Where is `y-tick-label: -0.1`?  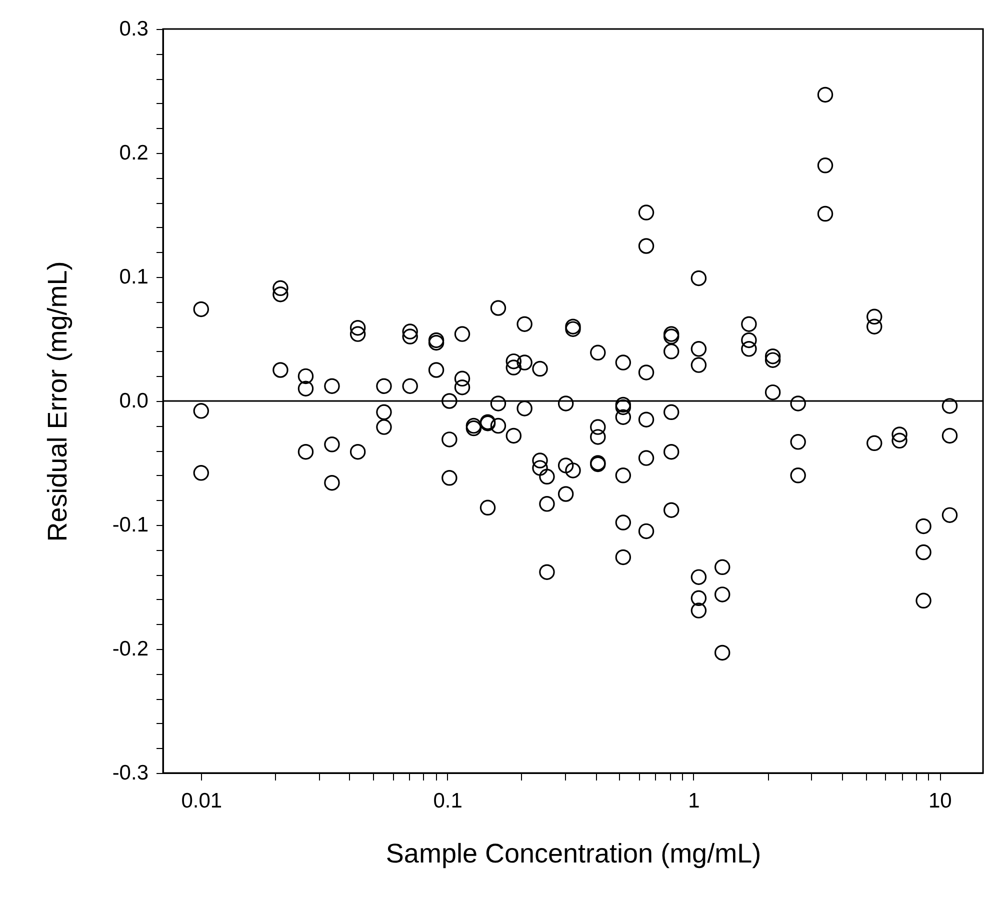
y-tick-label: -0.1 is located at coordinates (130, 525).